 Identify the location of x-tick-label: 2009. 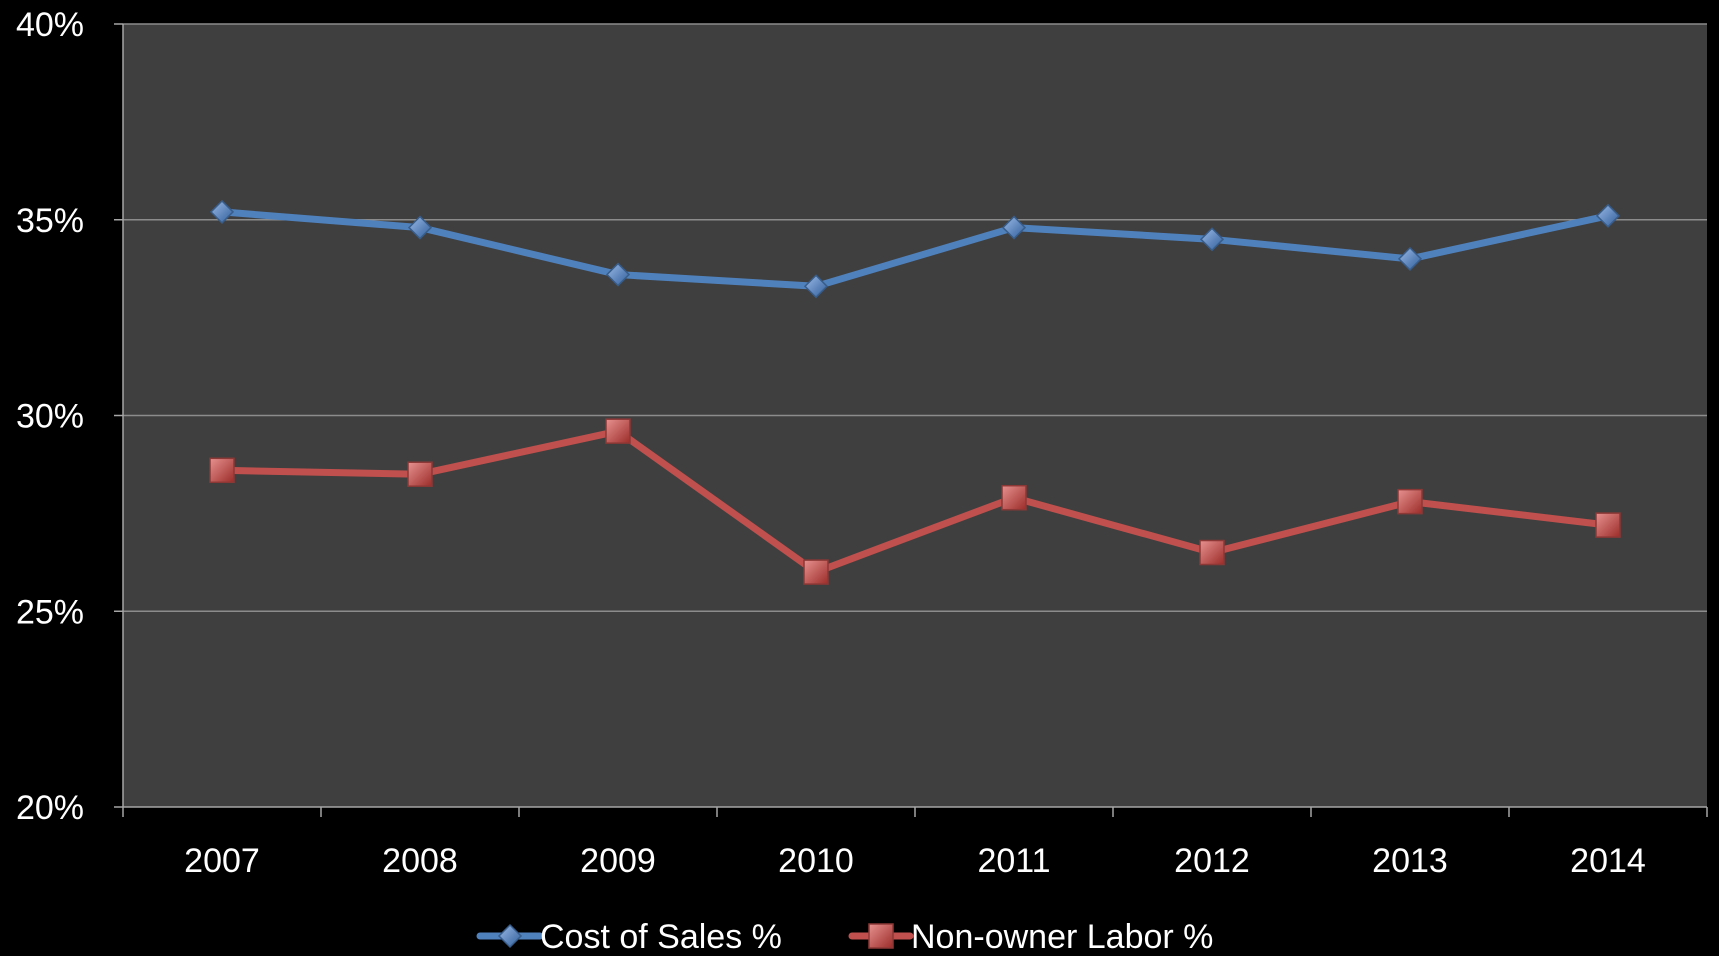
(618, 861).